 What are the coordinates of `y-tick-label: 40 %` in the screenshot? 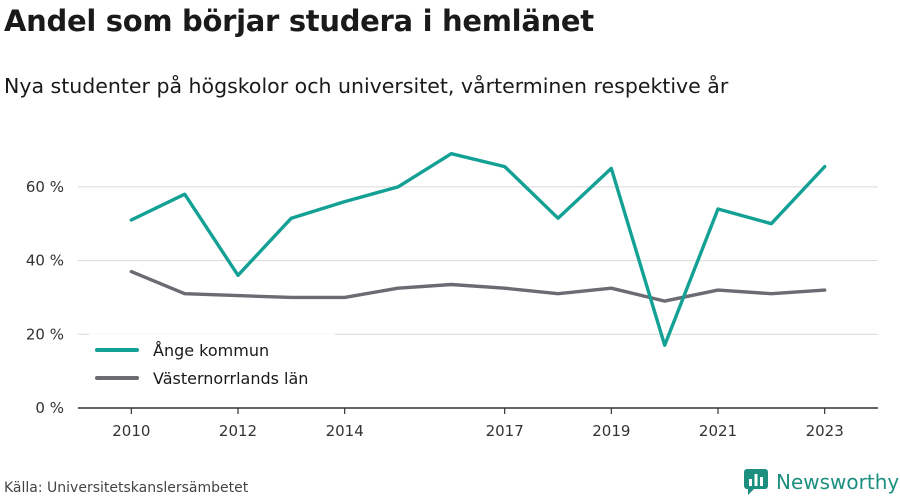 It's located at (45, 261).